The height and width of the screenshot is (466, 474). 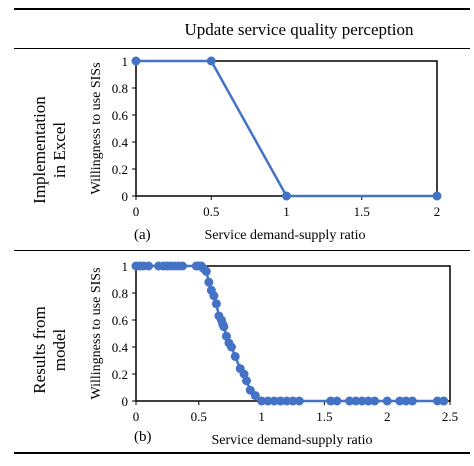 I want to click on bottom-rule, so click(x=242, y=453).